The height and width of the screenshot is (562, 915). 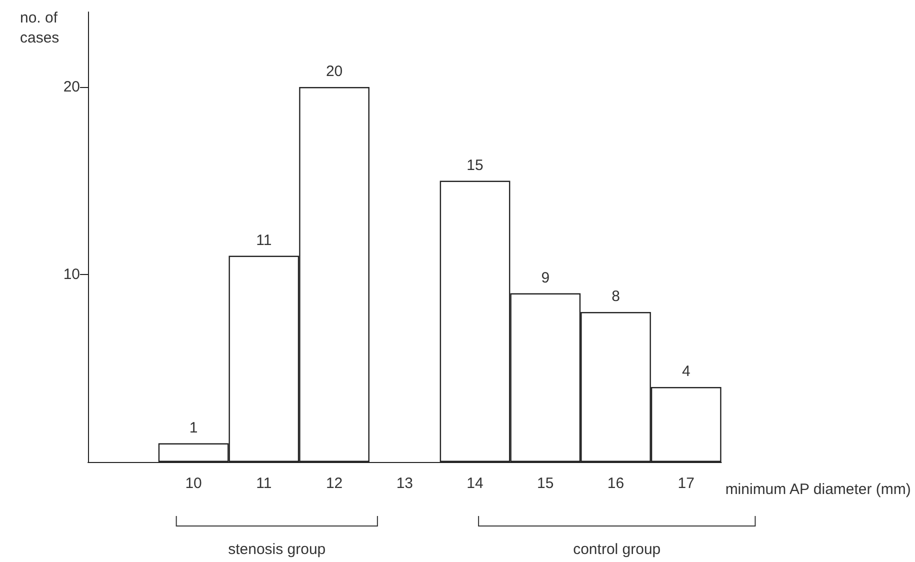 What do you see at coordinates (193, 483) in the screenshot?
I see `x-tick-label: 10` at bounding box center [193, 483].